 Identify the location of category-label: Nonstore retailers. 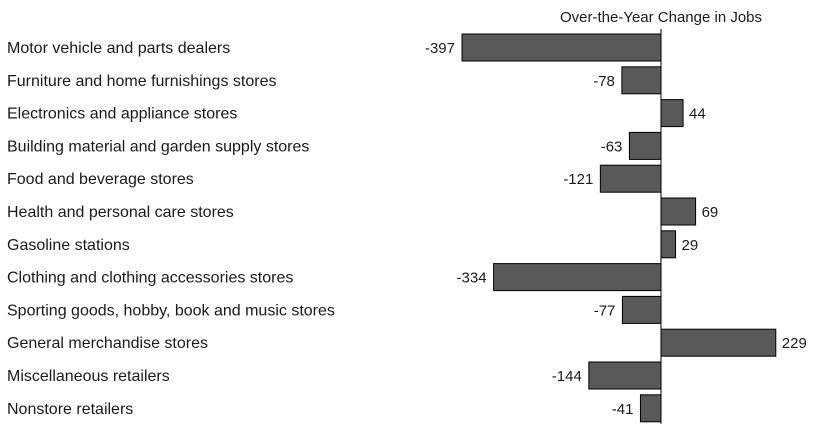
(70, 409).